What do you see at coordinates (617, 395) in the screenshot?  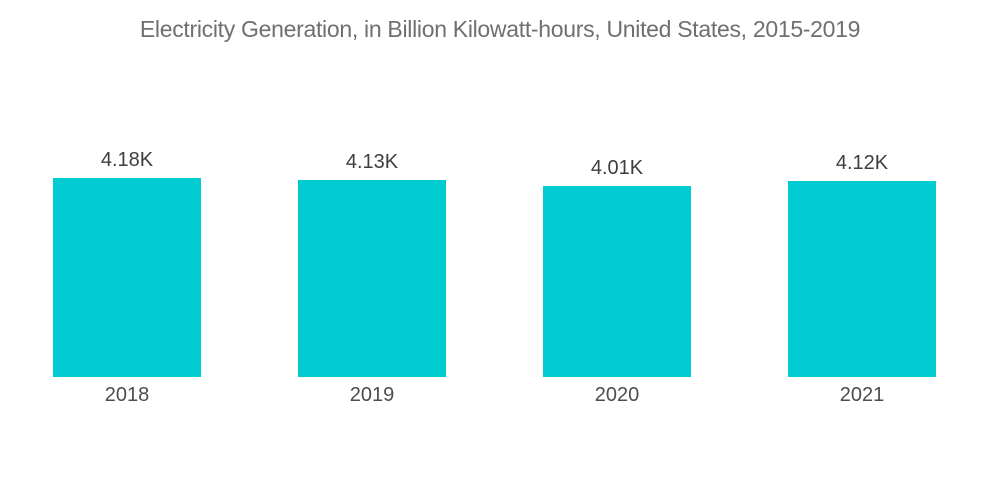 I see `x-tick-label: 2020` at bounding box center [617, 395].